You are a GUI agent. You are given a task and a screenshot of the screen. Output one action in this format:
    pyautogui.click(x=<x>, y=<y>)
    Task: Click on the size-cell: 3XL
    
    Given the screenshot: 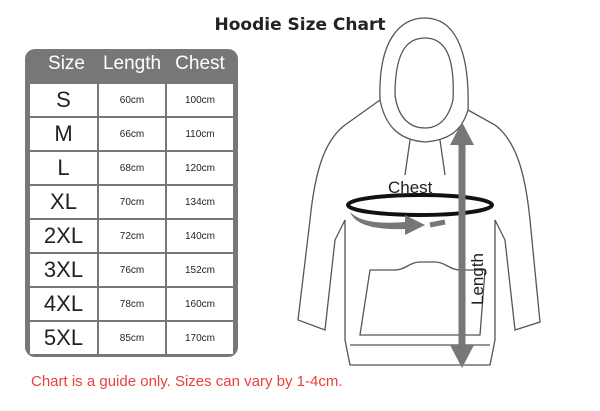 What is the action you would take?
    pyautogui.click(x=63, y=270)
    